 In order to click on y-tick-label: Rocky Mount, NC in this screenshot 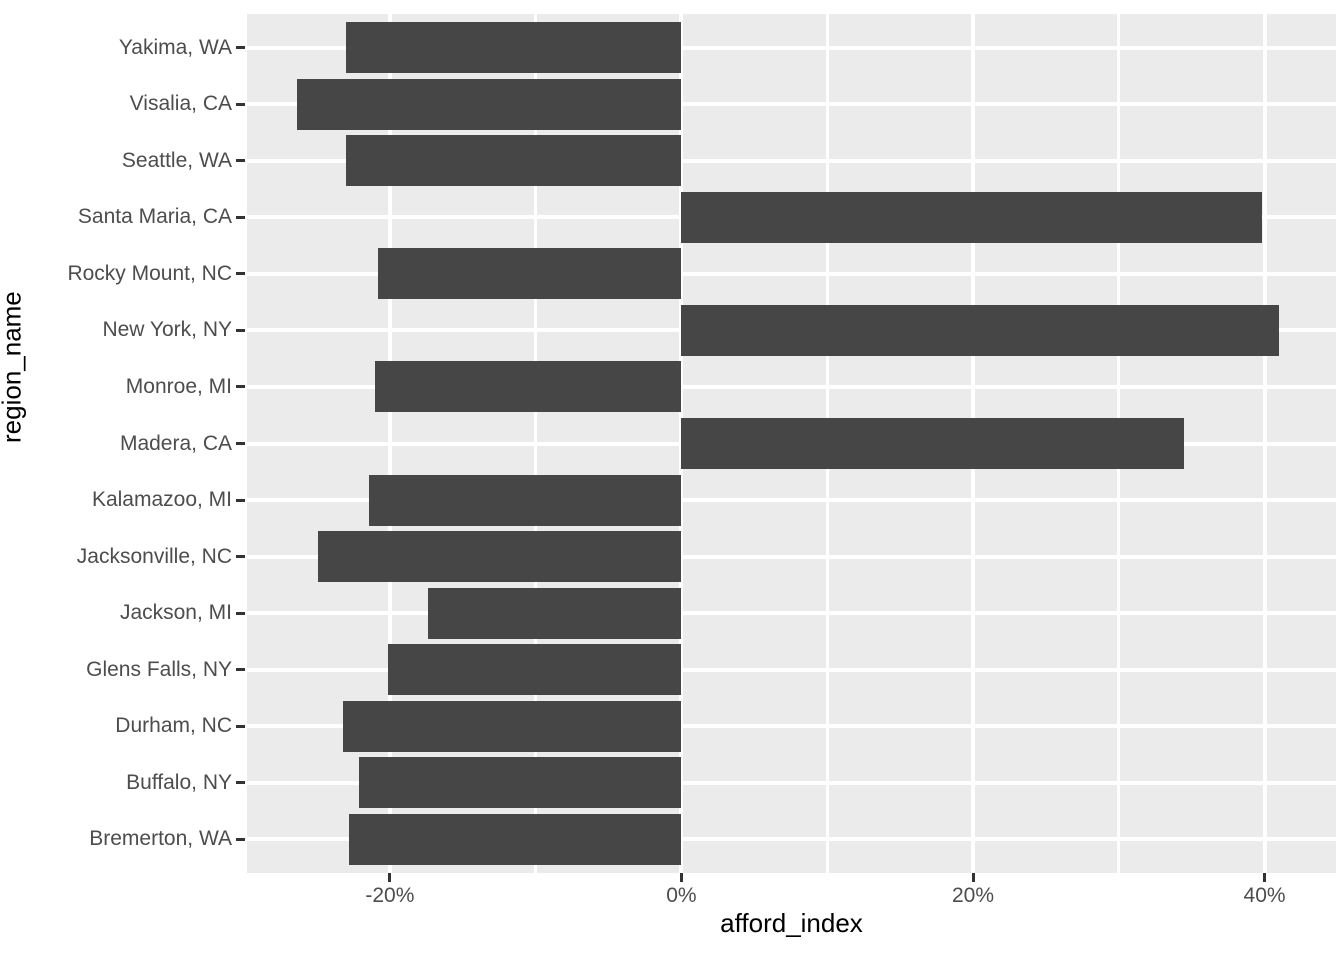, I will do `click(149, 273)`.